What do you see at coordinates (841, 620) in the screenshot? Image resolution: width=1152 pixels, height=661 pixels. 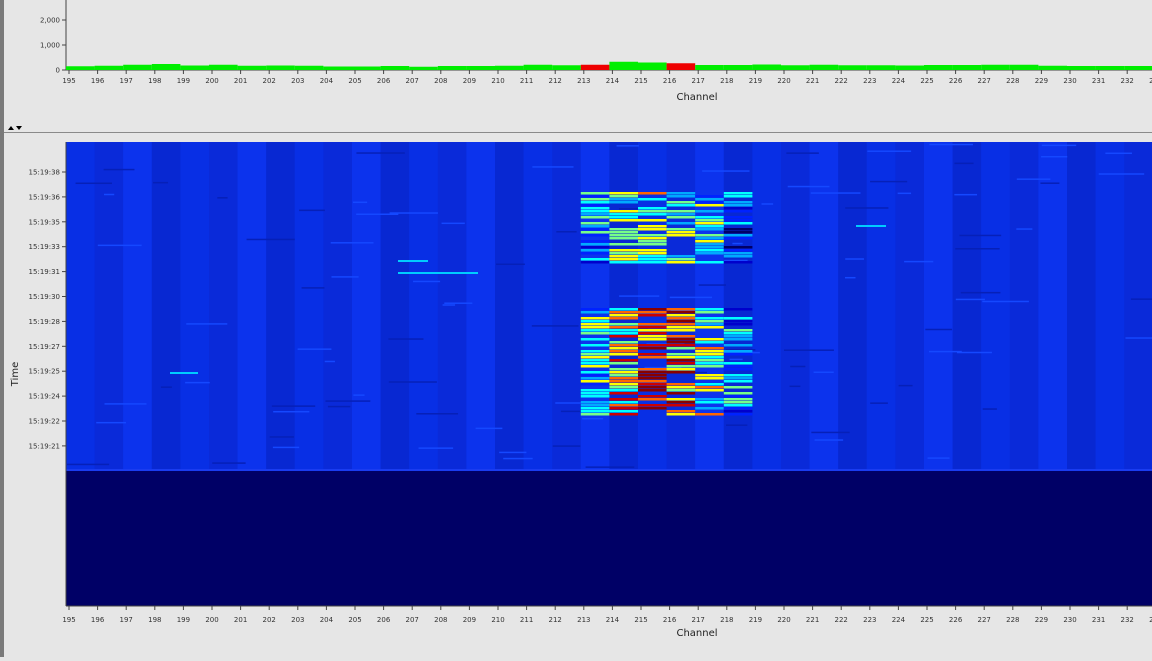 I see `heat-x-tick-label: 222` at bounding box center [841, 620].